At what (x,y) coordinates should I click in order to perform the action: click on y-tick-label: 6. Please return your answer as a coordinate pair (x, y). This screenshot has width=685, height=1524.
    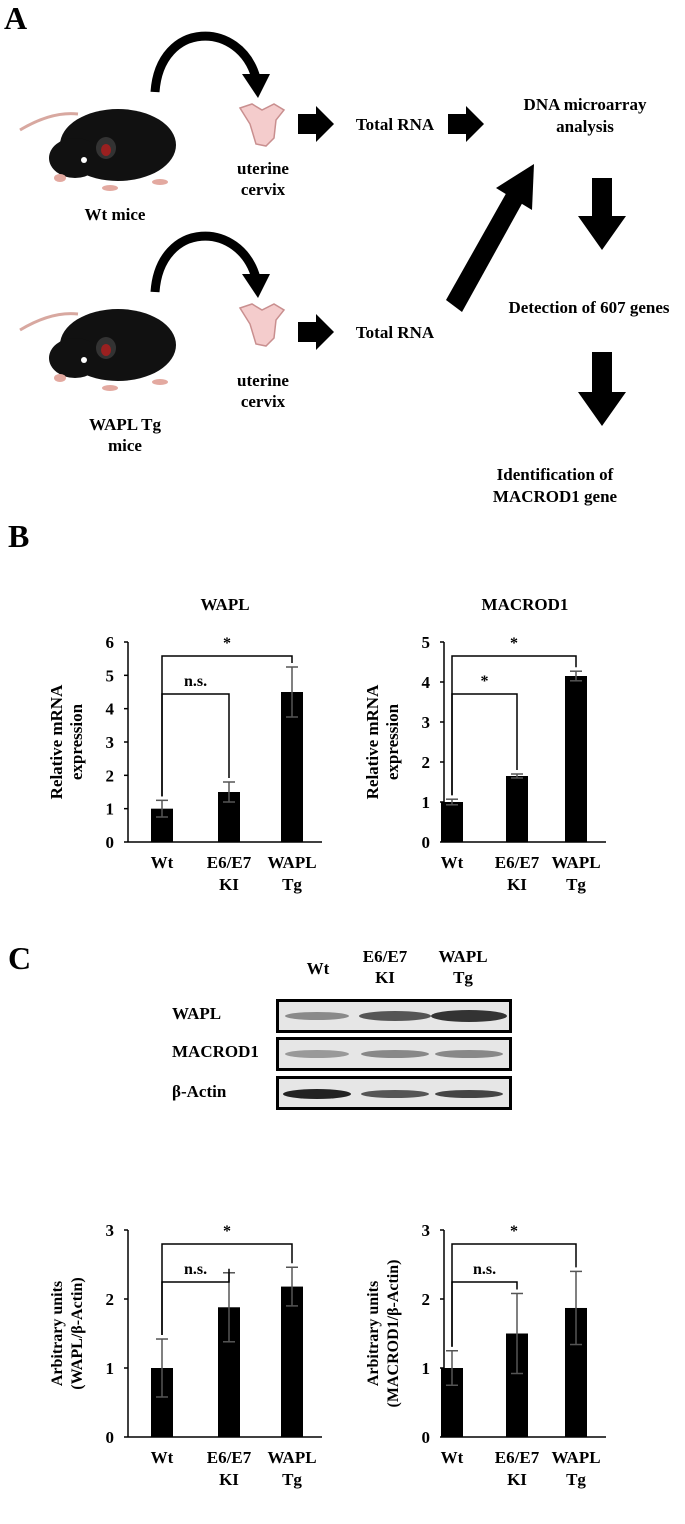
    Looking at the image, I should click on (110, 642).